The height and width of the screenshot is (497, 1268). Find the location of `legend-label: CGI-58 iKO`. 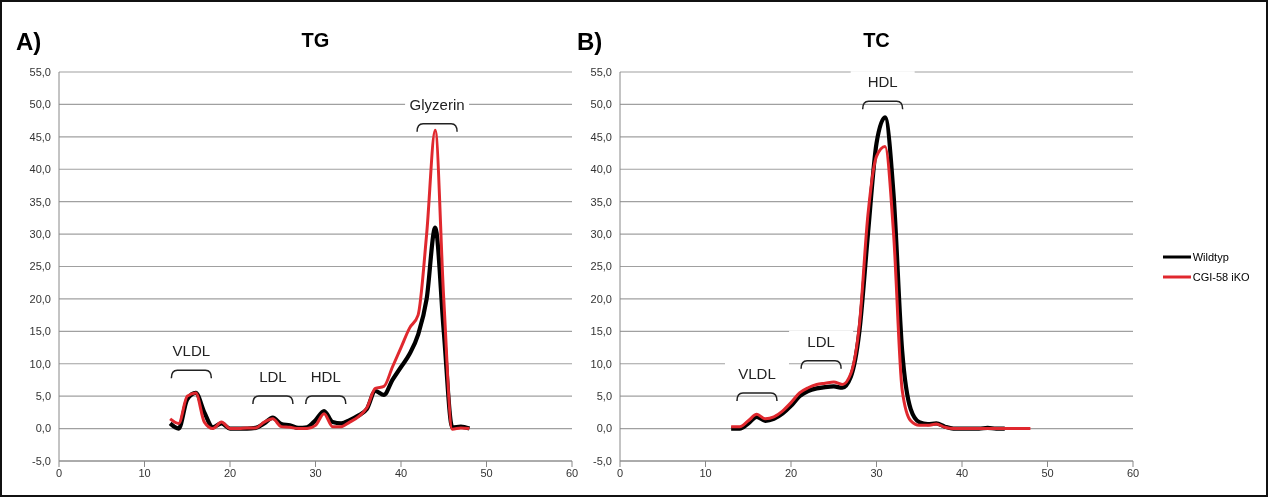

legend-label: CGI-58 iKO is located at coordinates (1221, 276).